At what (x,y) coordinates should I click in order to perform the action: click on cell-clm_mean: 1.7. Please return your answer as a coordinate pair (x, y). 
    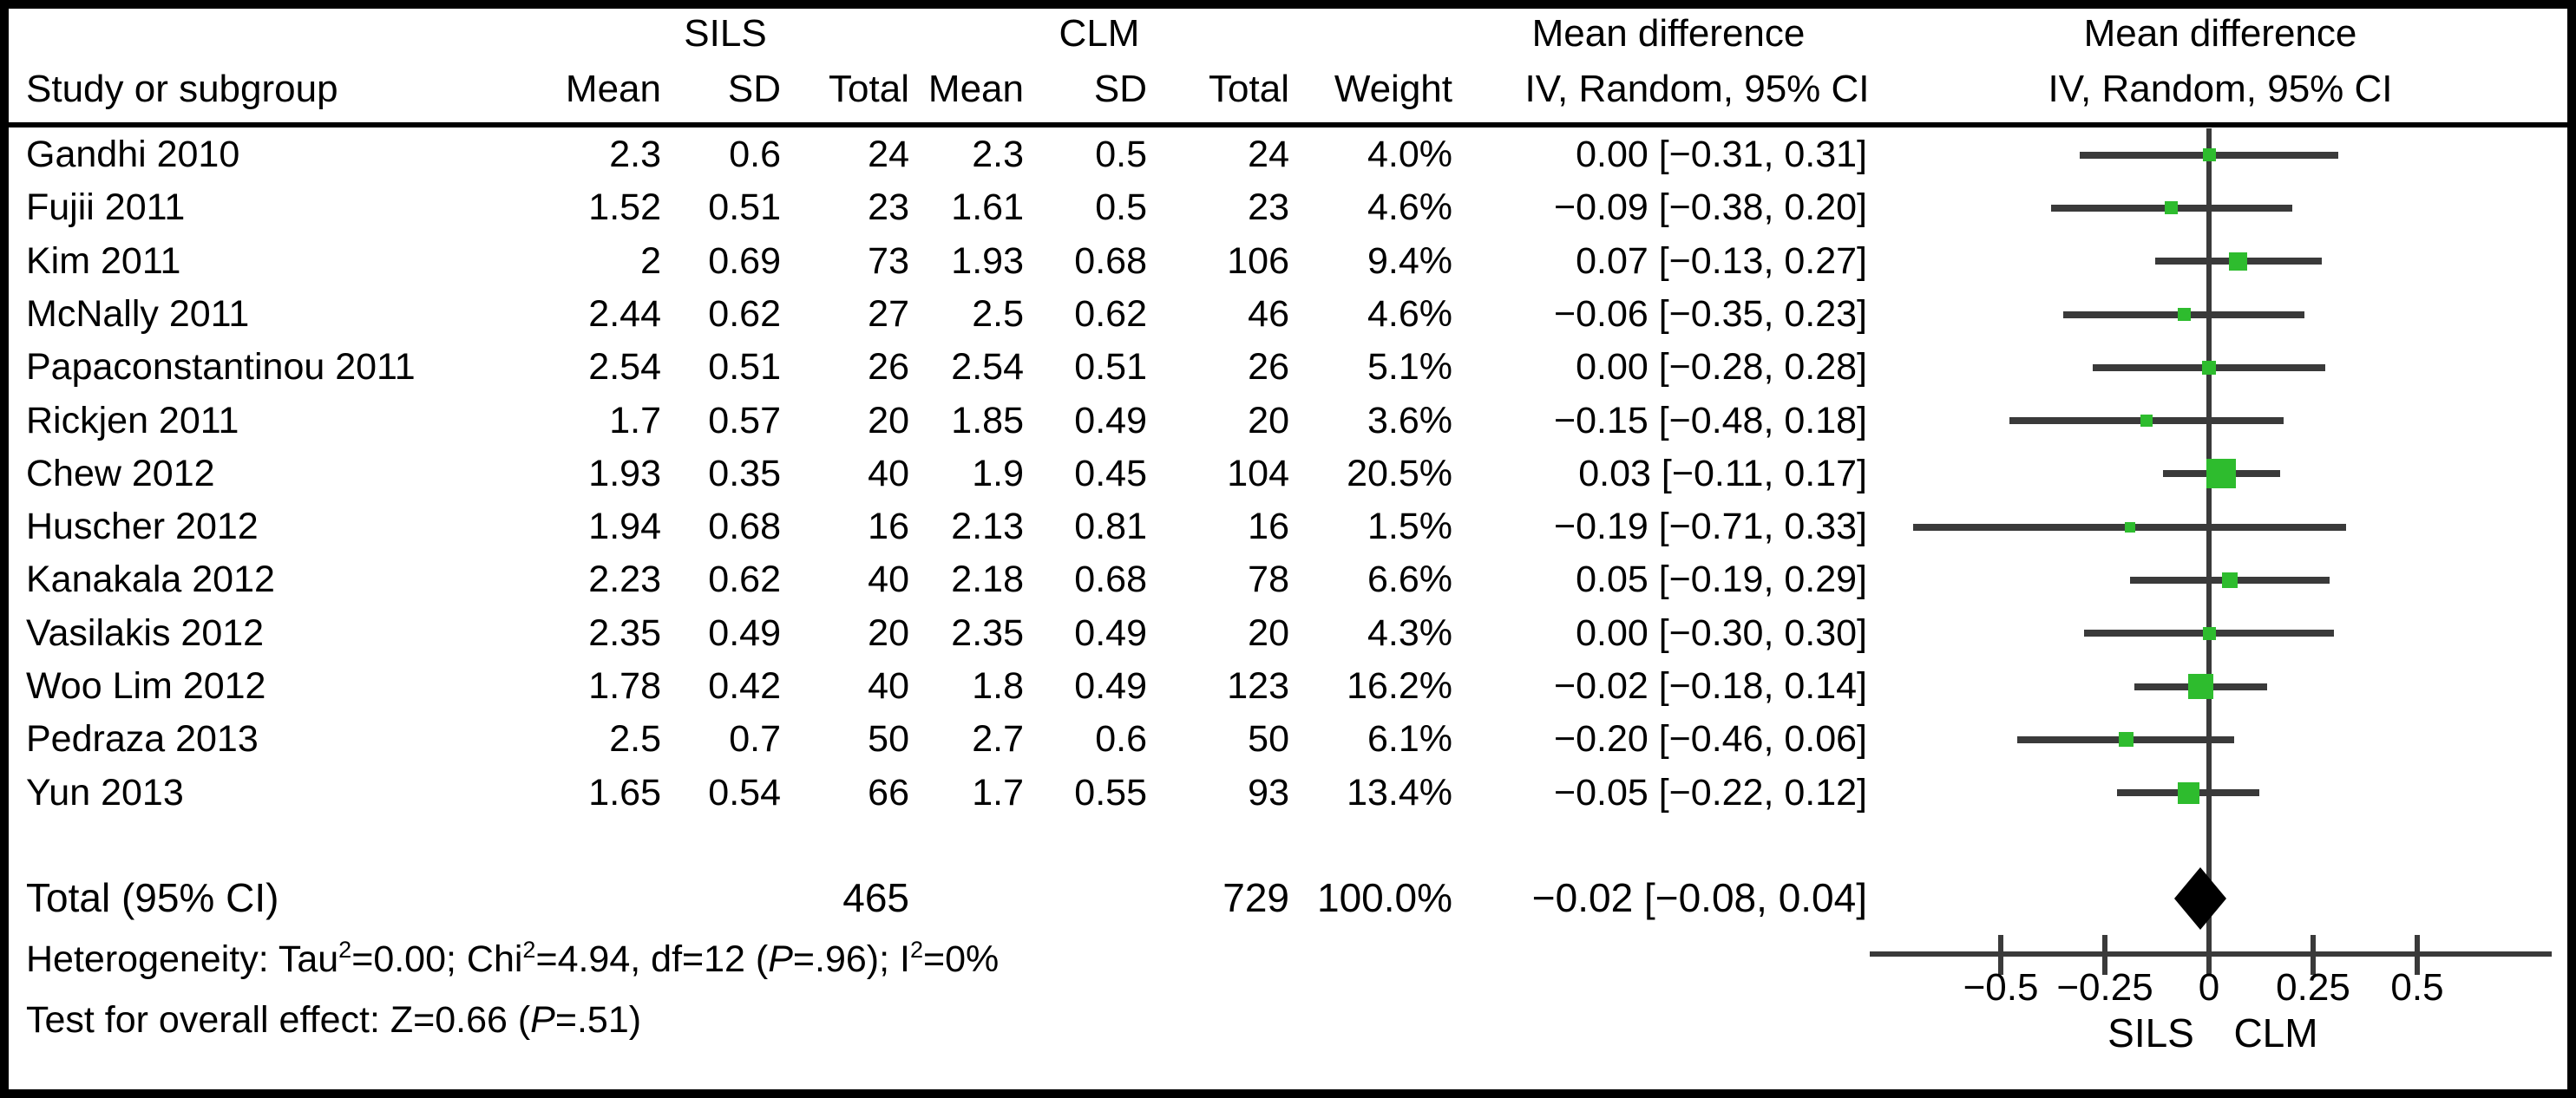
    Looking at the image, I should click on (998, 792).